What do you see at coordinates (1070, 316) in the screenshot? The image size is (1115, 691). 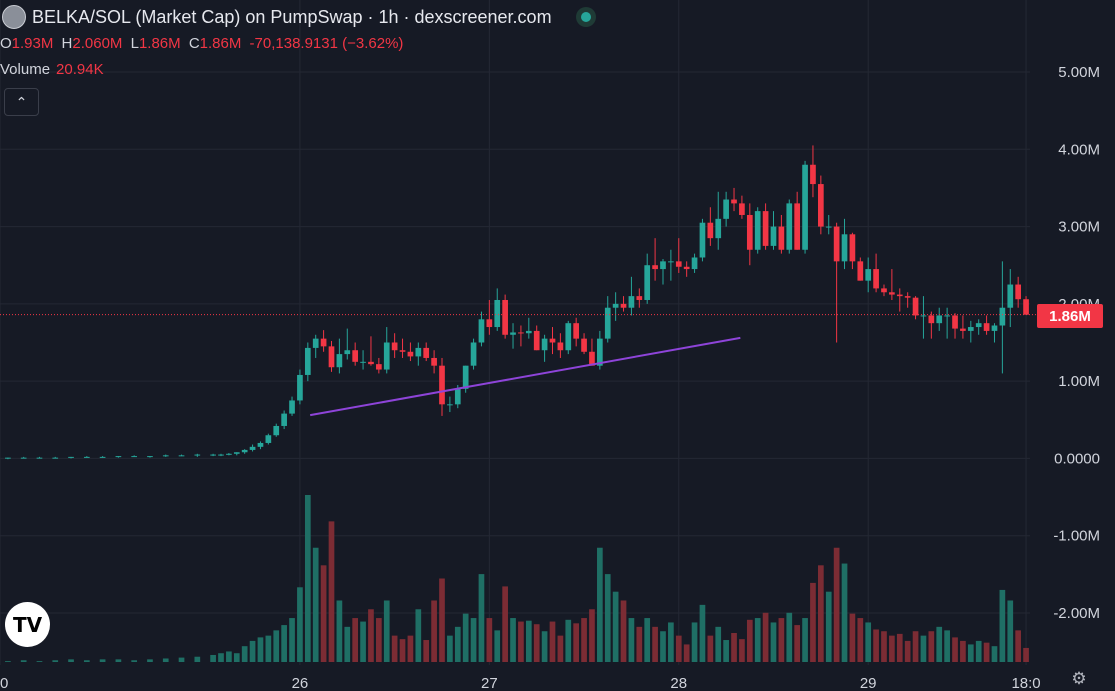 I see `last-price-badge: 1.86M` at bounding box center [1070, 316].